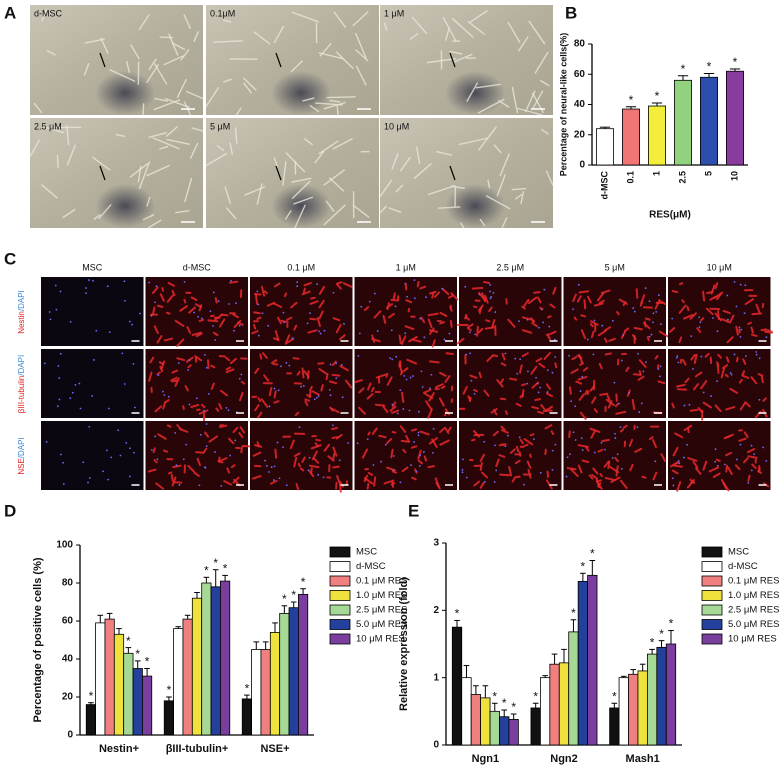  I want to click on legend-swatch, so click(712, 595).